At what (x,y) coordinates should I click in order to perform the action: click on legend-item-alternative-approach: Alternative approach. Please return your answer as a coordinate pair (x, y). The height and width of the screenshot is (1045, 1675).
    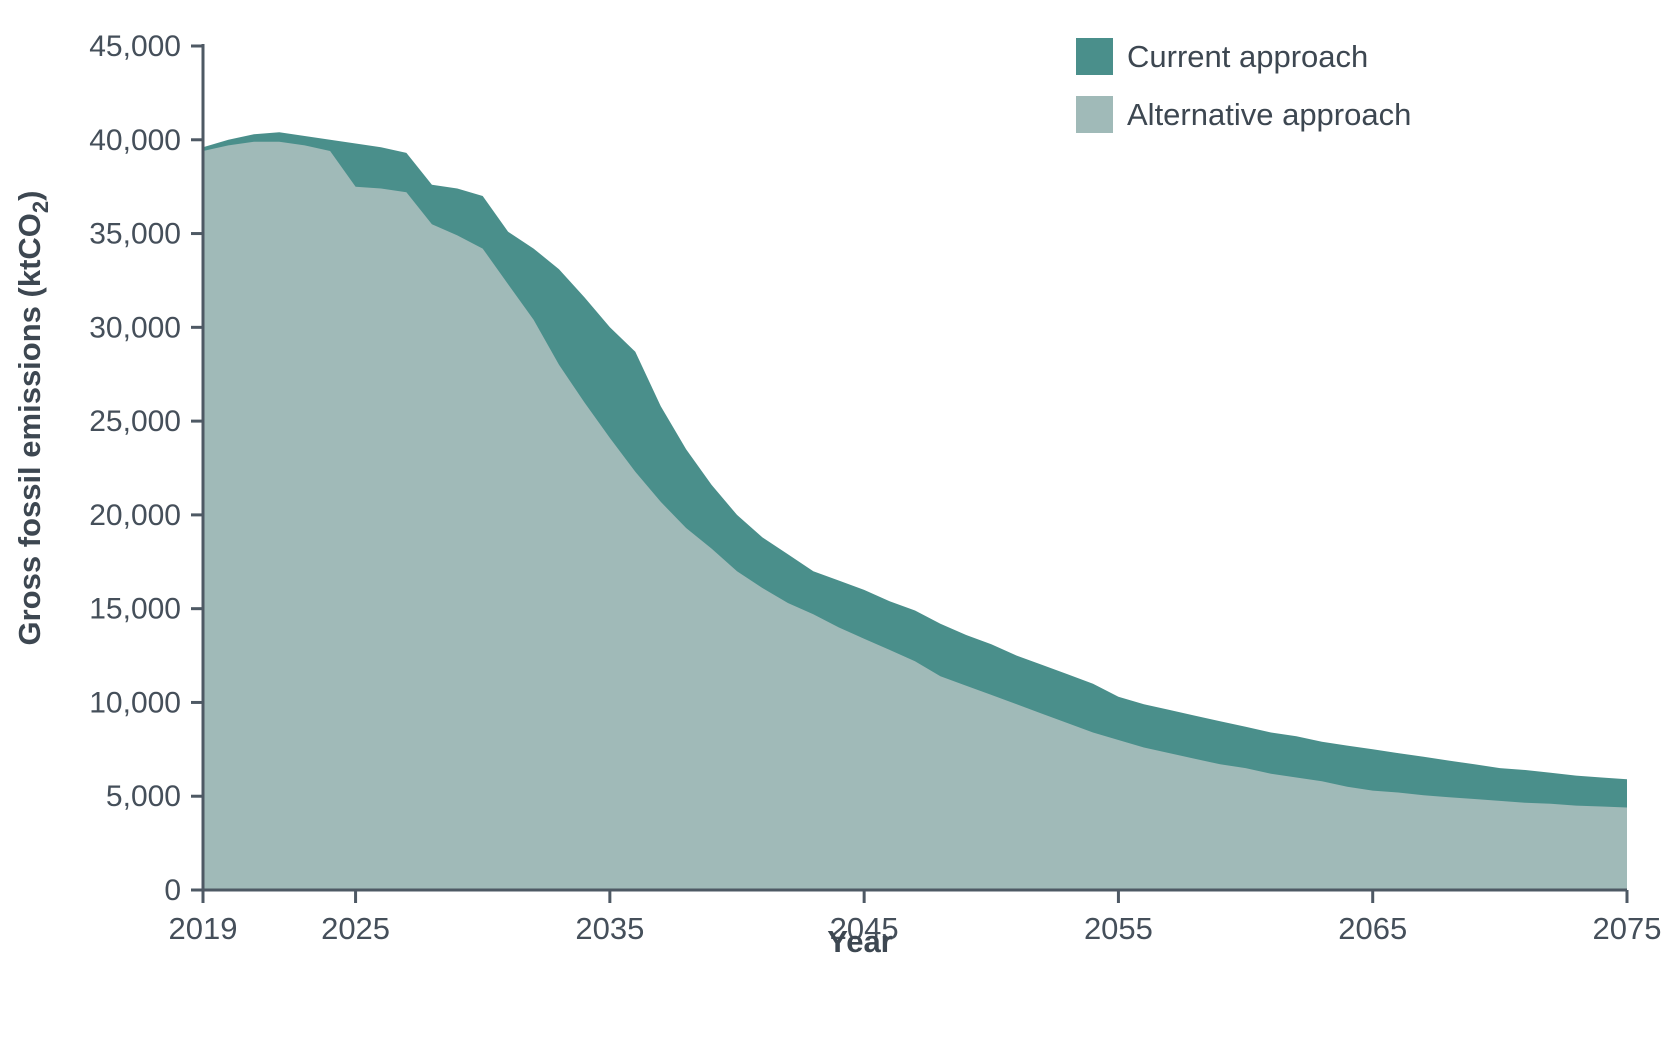
    Looking at the image, I should click on (1243, 114).